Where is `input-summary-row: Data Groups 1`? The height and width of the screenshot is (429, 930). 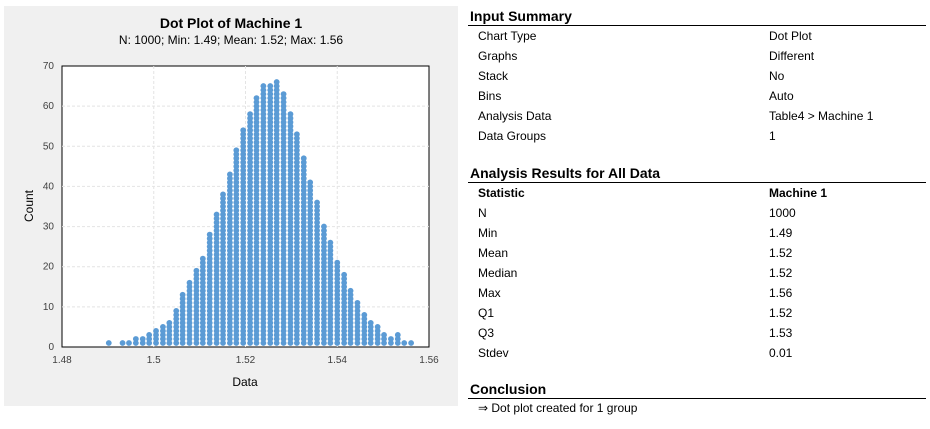 input-summary-row: Data Groups 1 is located at coordinates (697, 136).